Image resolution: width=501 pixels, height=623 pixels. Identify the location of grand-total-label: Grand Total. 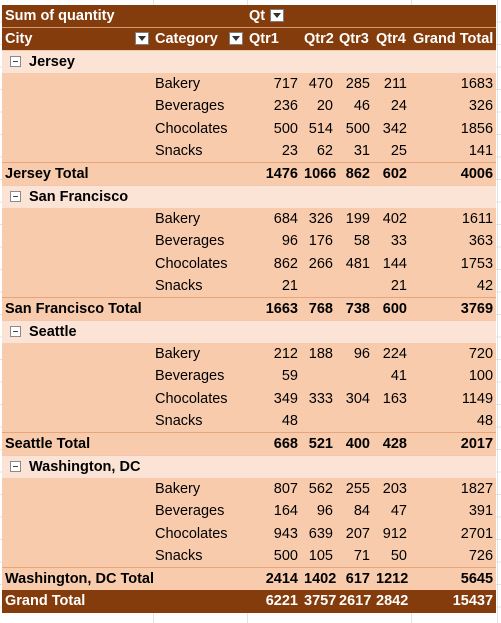
(124, 601).